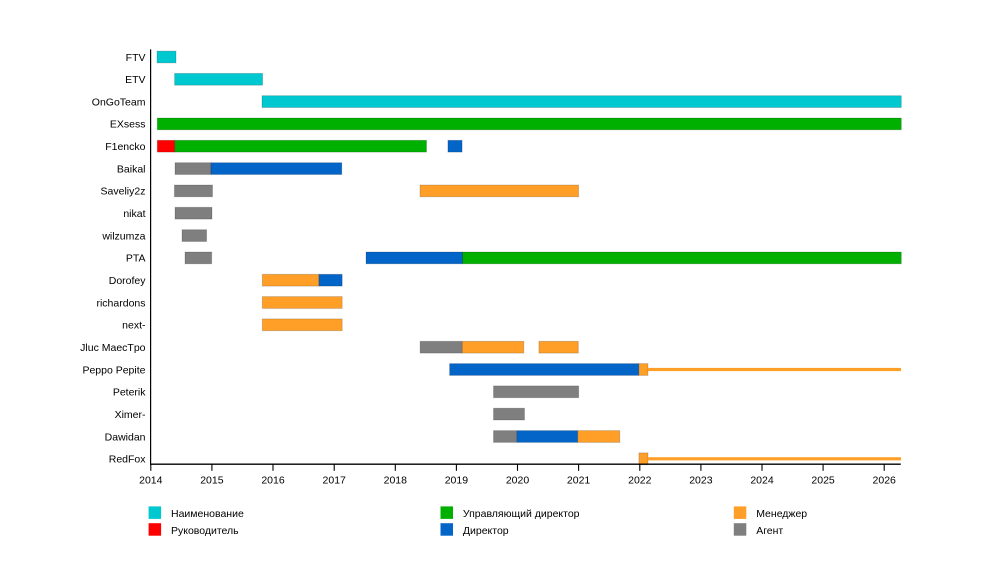 Image resolution: width=1000 pixels, height=574 pixels. I want to click on svg-text: 2021, so click(579, 481).